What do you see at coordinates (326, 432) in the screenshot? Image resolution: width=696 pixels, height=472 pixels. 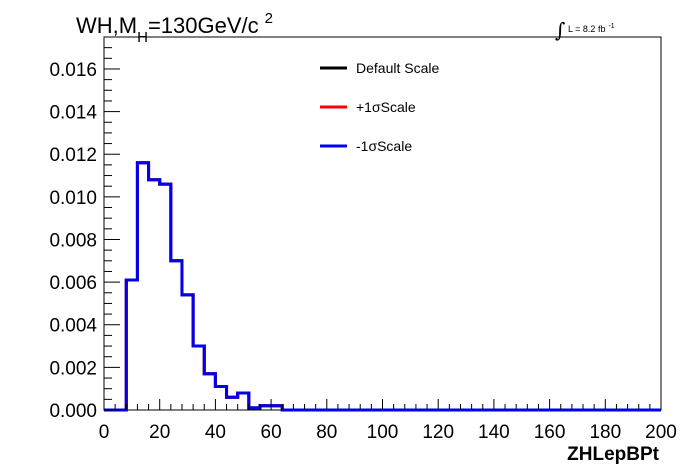 I see `x-tick-label: 80` at bounding box center [326, 432].